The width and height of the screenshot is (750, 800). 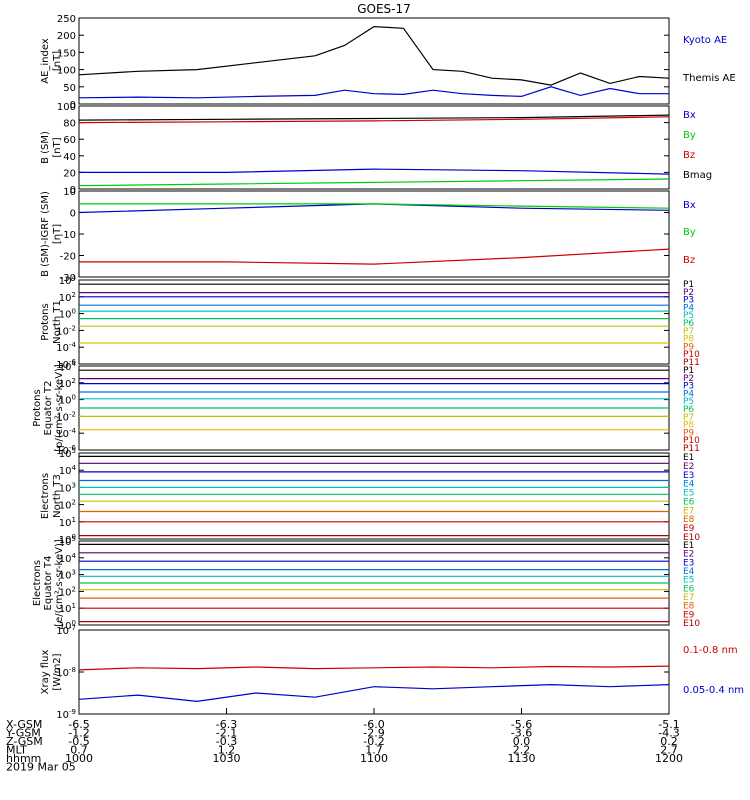 I want to click on y-tick-label: 10⁻⁷, so click(x=66, y=630).